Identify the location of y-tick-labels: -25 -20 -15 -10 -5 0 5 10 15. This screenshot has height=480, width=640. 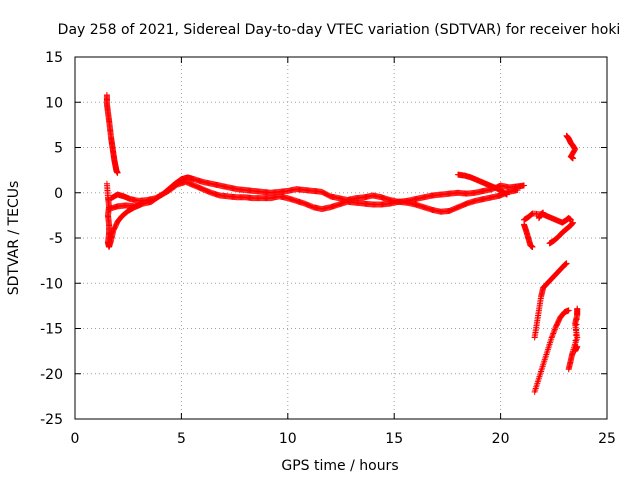
(51, 239).